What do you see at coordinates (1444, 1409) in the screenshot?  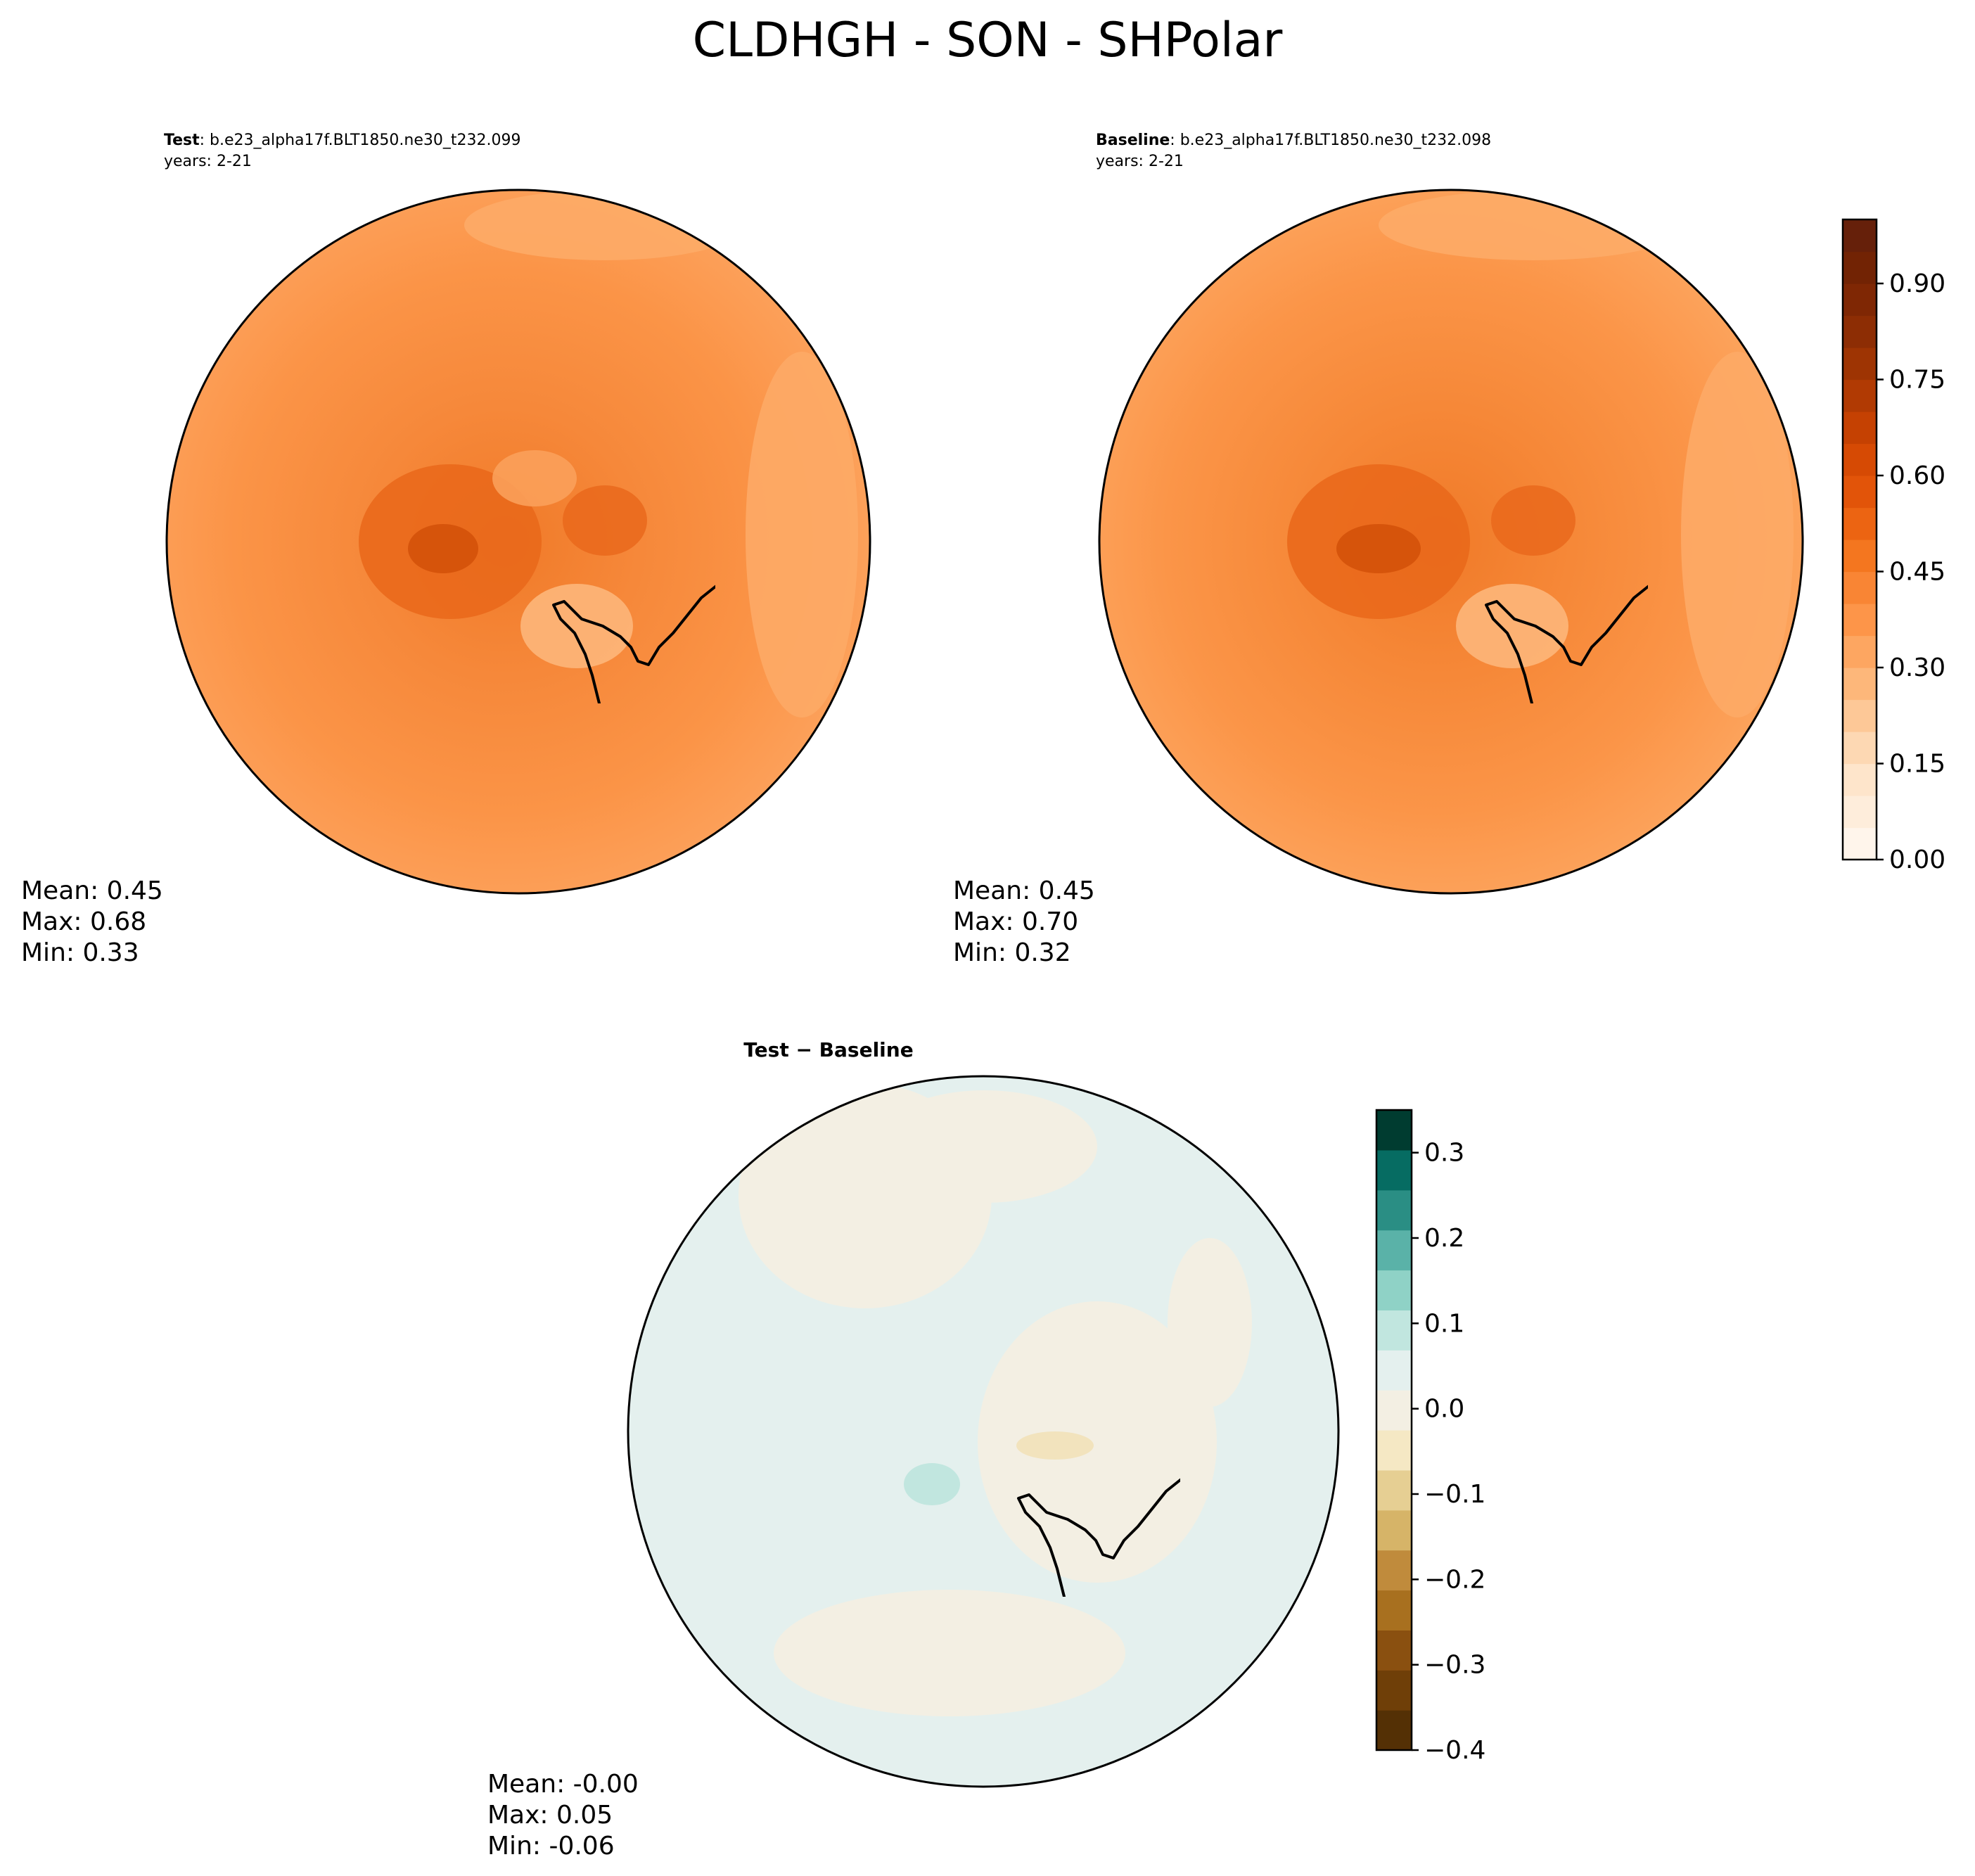 I see `difference-colorbar-tick-label: 0.0` at bounding box center [1444, 1409].